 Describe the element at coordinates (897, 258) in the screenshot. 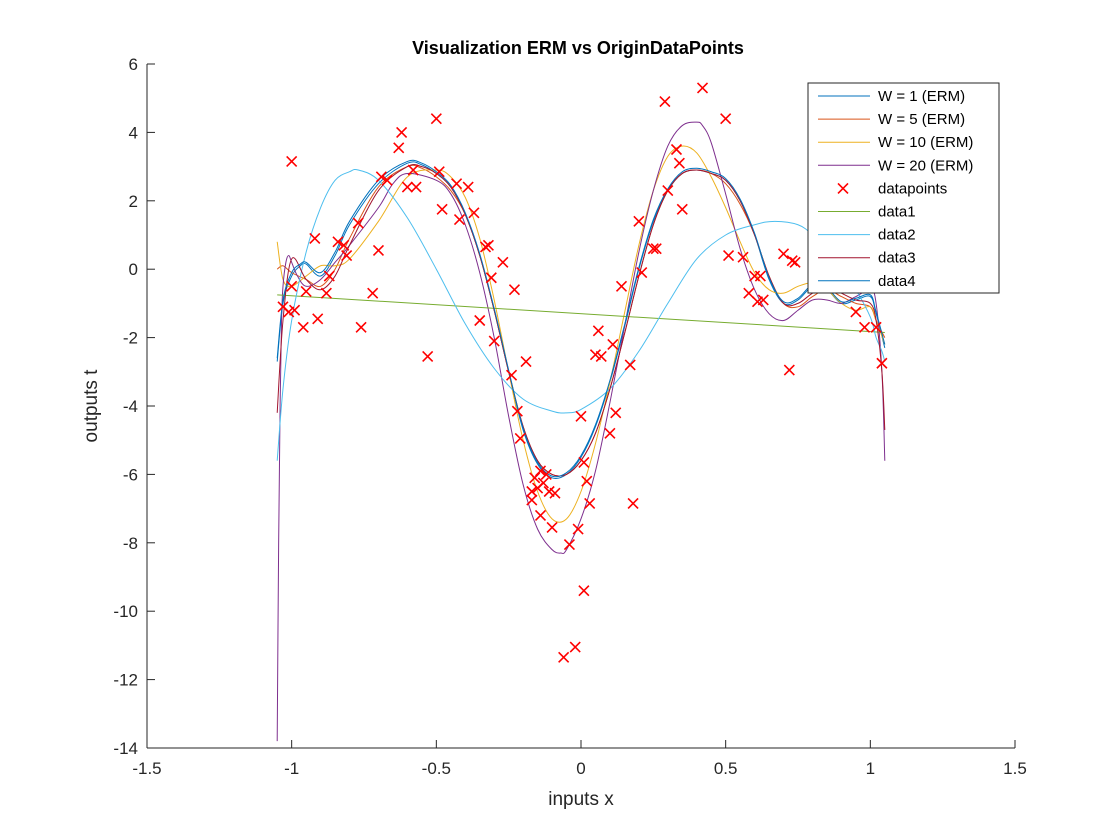

I see `legend-entry: data3` at that location.